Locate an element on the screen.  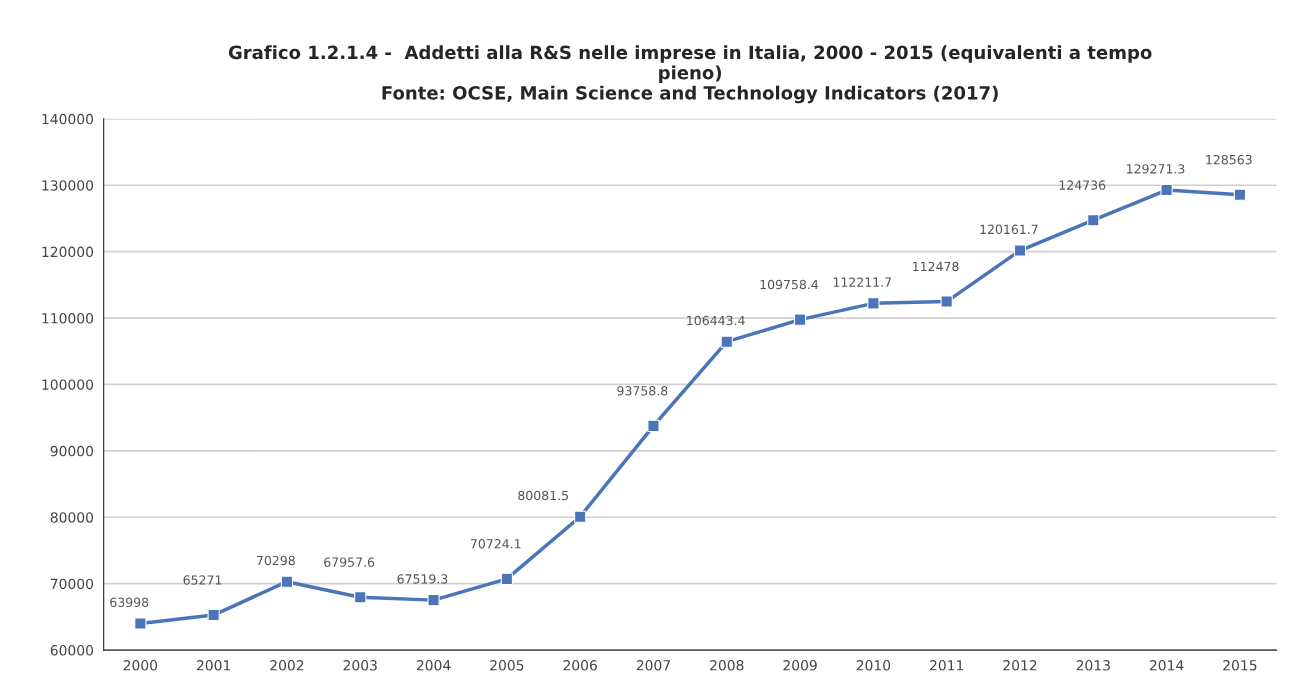
x-tick-label: 2006 is located at coordinates (580, 665).